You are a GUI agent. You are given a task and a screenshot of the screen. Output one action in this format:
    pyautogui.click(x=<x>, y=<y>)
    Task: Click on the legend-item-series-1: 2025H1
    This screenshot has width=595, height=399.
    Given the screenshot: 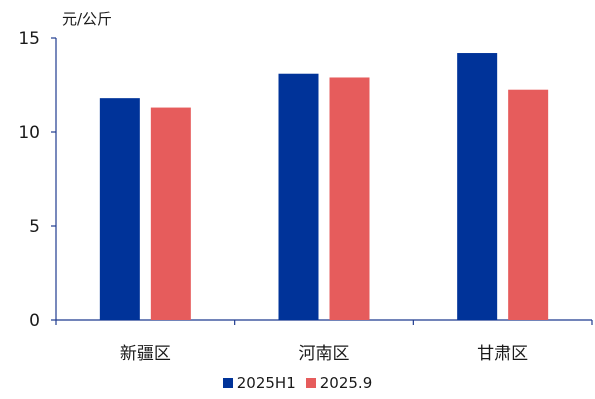 What is the action you would take?
    pyautogui.click(x=259, y=383)
    